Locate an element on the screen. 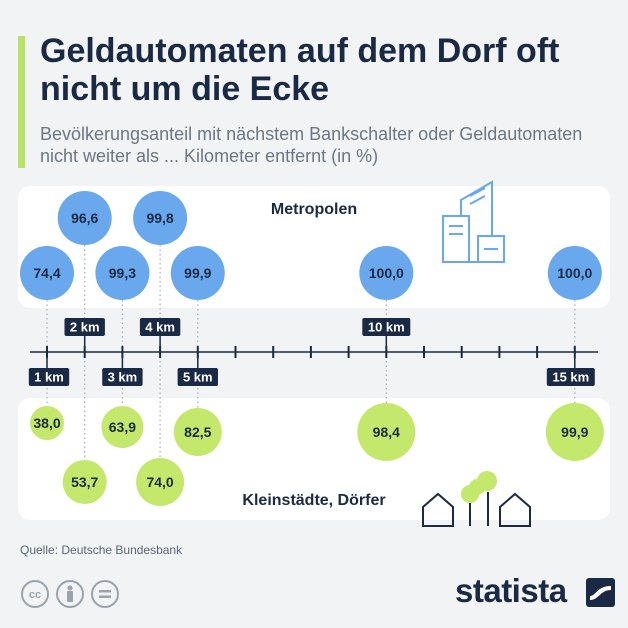 The height and width of the screenshot is (628, 628). dorf-bubble-value: 74,0 is located at coordinates (159, 482).